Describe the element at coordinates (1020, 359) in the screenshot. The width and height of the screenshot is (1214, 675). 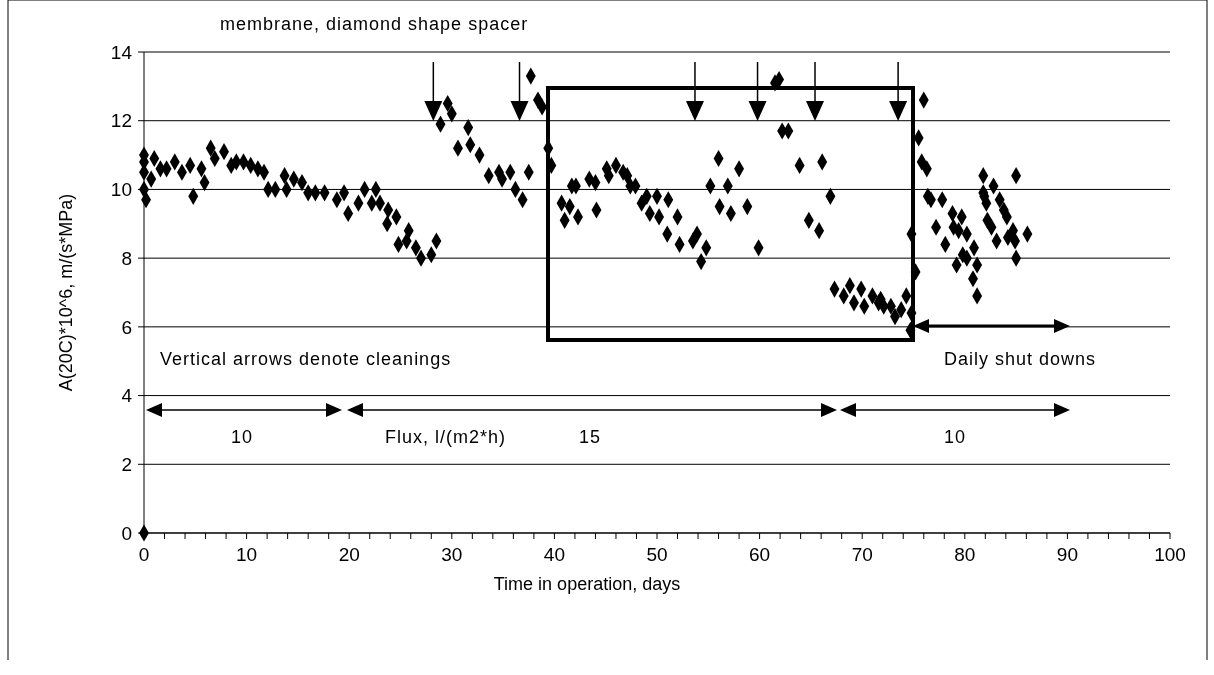
I see `annotation: Daily shut downs` at that location.